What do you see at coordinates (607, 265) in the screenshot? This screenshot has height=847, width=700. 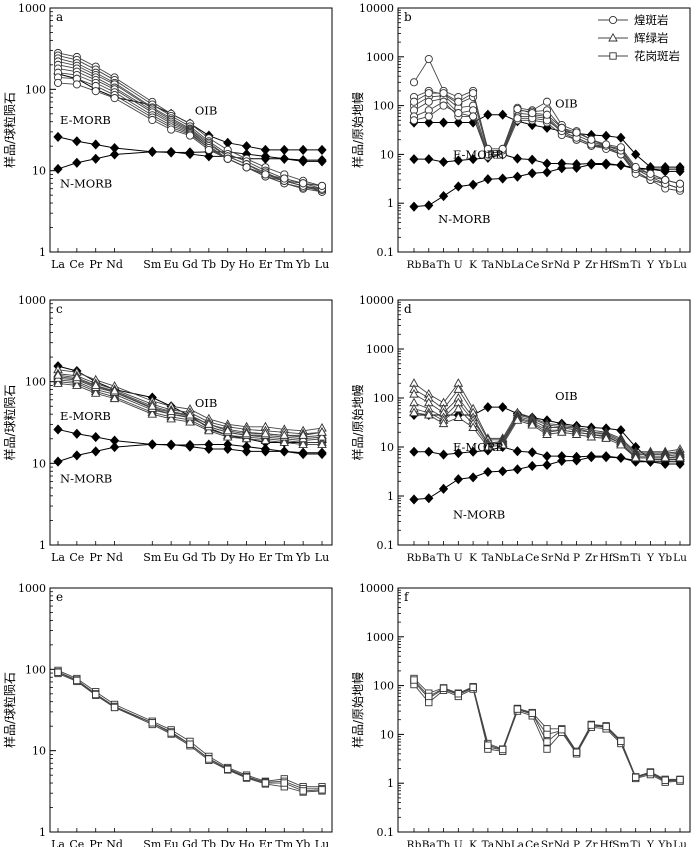 I see `x-tick-label: Hf` at bounding box center [607, 265].